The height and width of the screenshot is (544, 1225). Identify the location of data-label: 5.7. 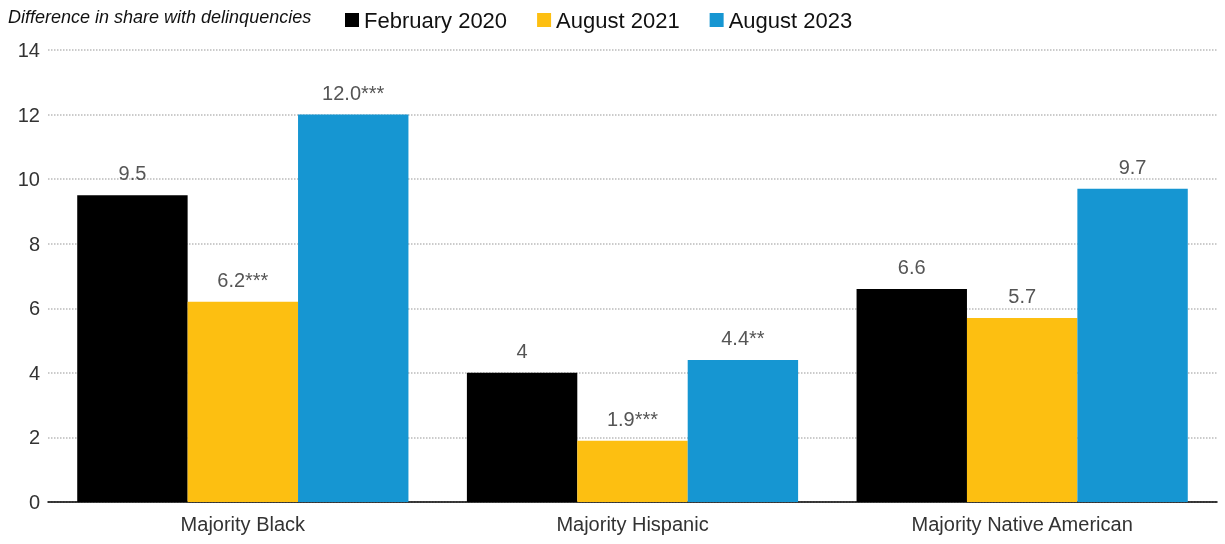
(1022, 295).